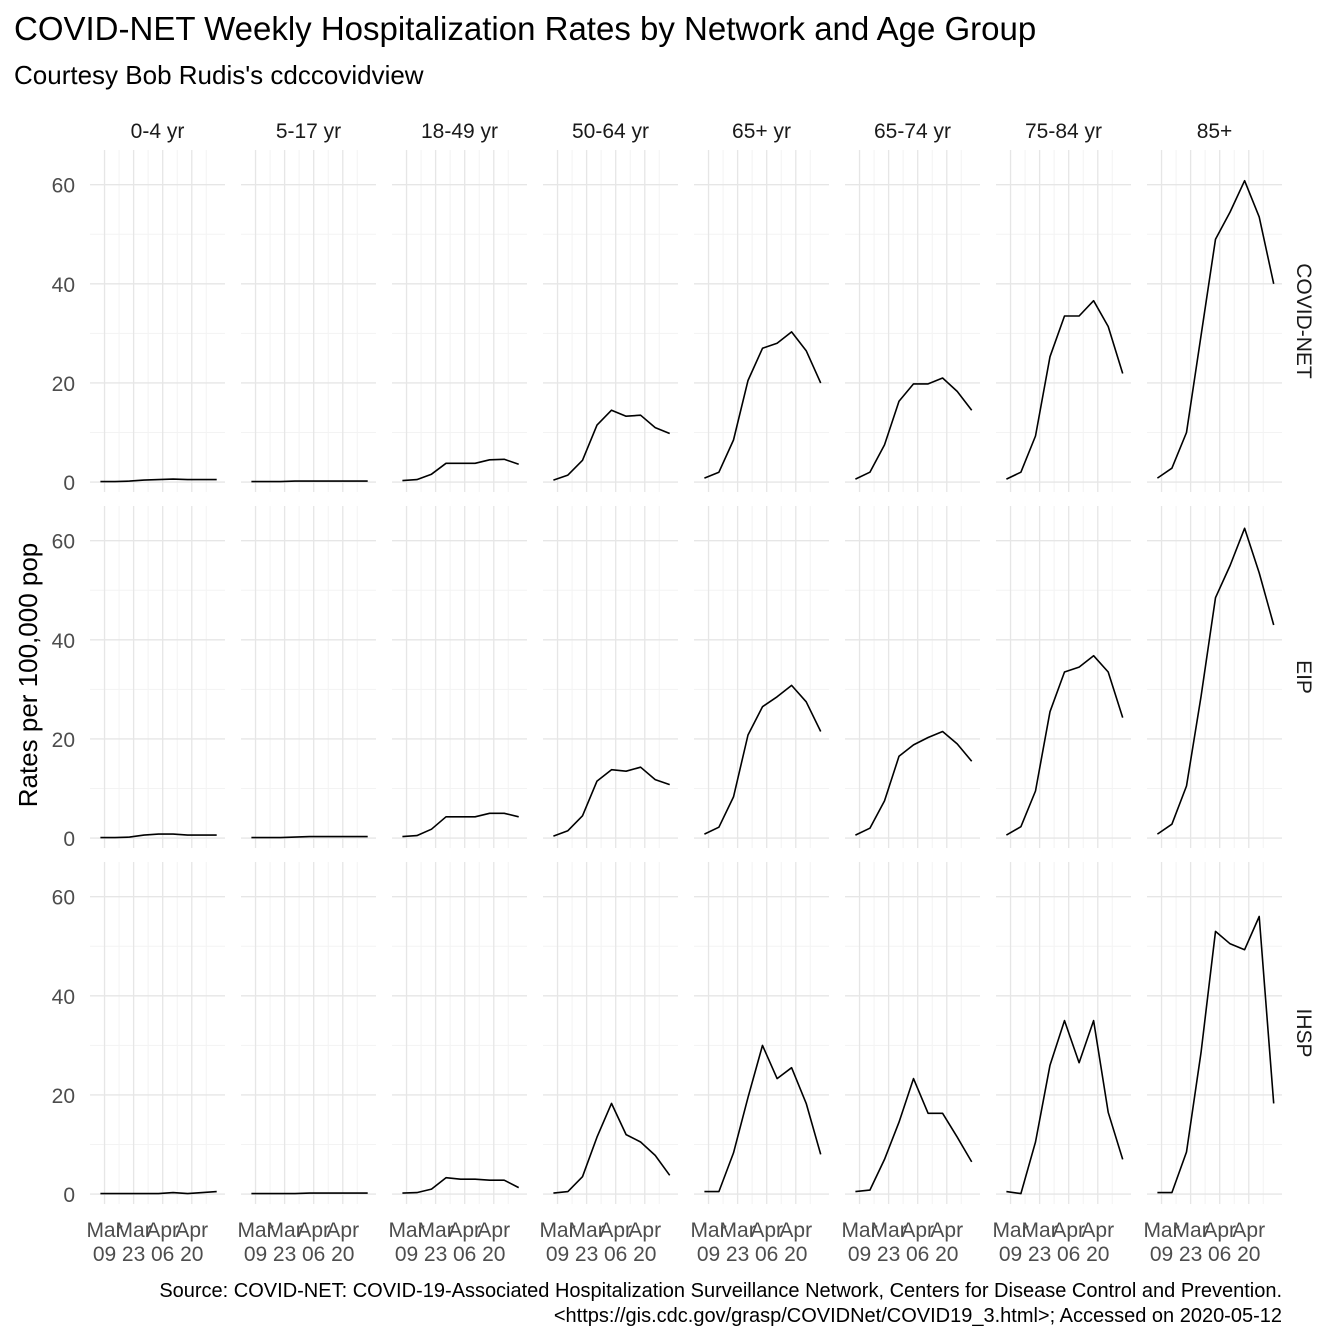 This screenshot has height=1344, width=1344. What do you see at coordinates (912, 131) in the screenshot?
I see `facet-column-label: 65-74 yr` at bounding box center [912, 131].